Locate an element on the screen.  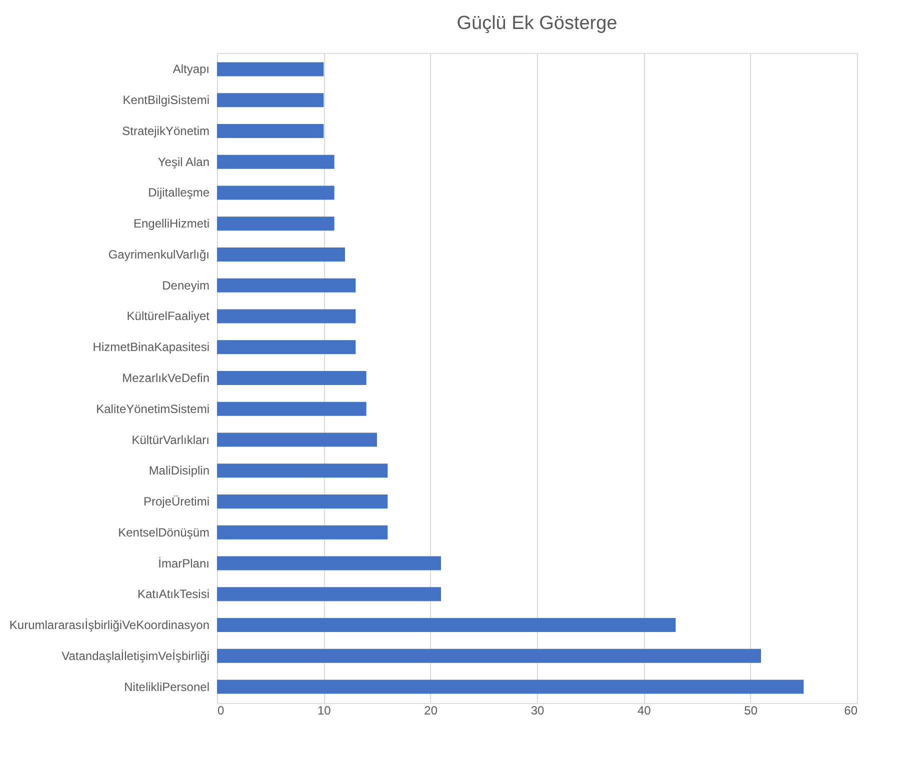
x-tick-label: 50 is located at coordinates (751, 711).